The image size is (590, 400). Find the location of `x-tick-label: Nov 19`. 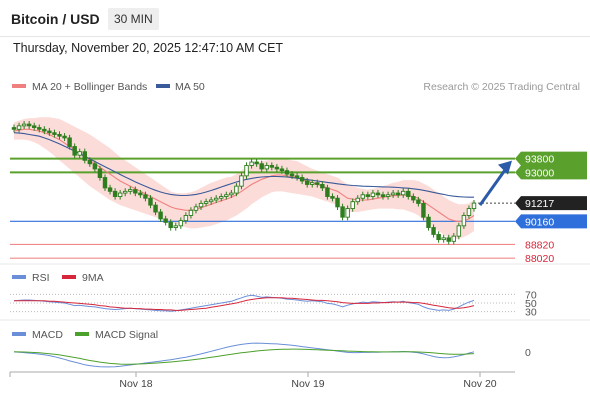

x-tick-label: Nov 19 is located at coordinates (307, 384).